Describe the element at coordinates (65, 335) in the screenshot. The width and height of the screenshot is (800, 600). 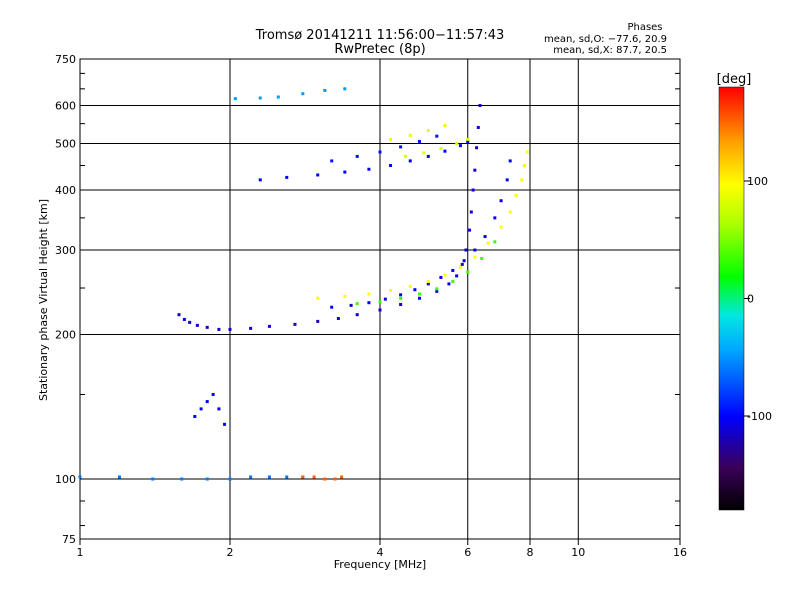
I see `y-tick-label: 200` at that location.